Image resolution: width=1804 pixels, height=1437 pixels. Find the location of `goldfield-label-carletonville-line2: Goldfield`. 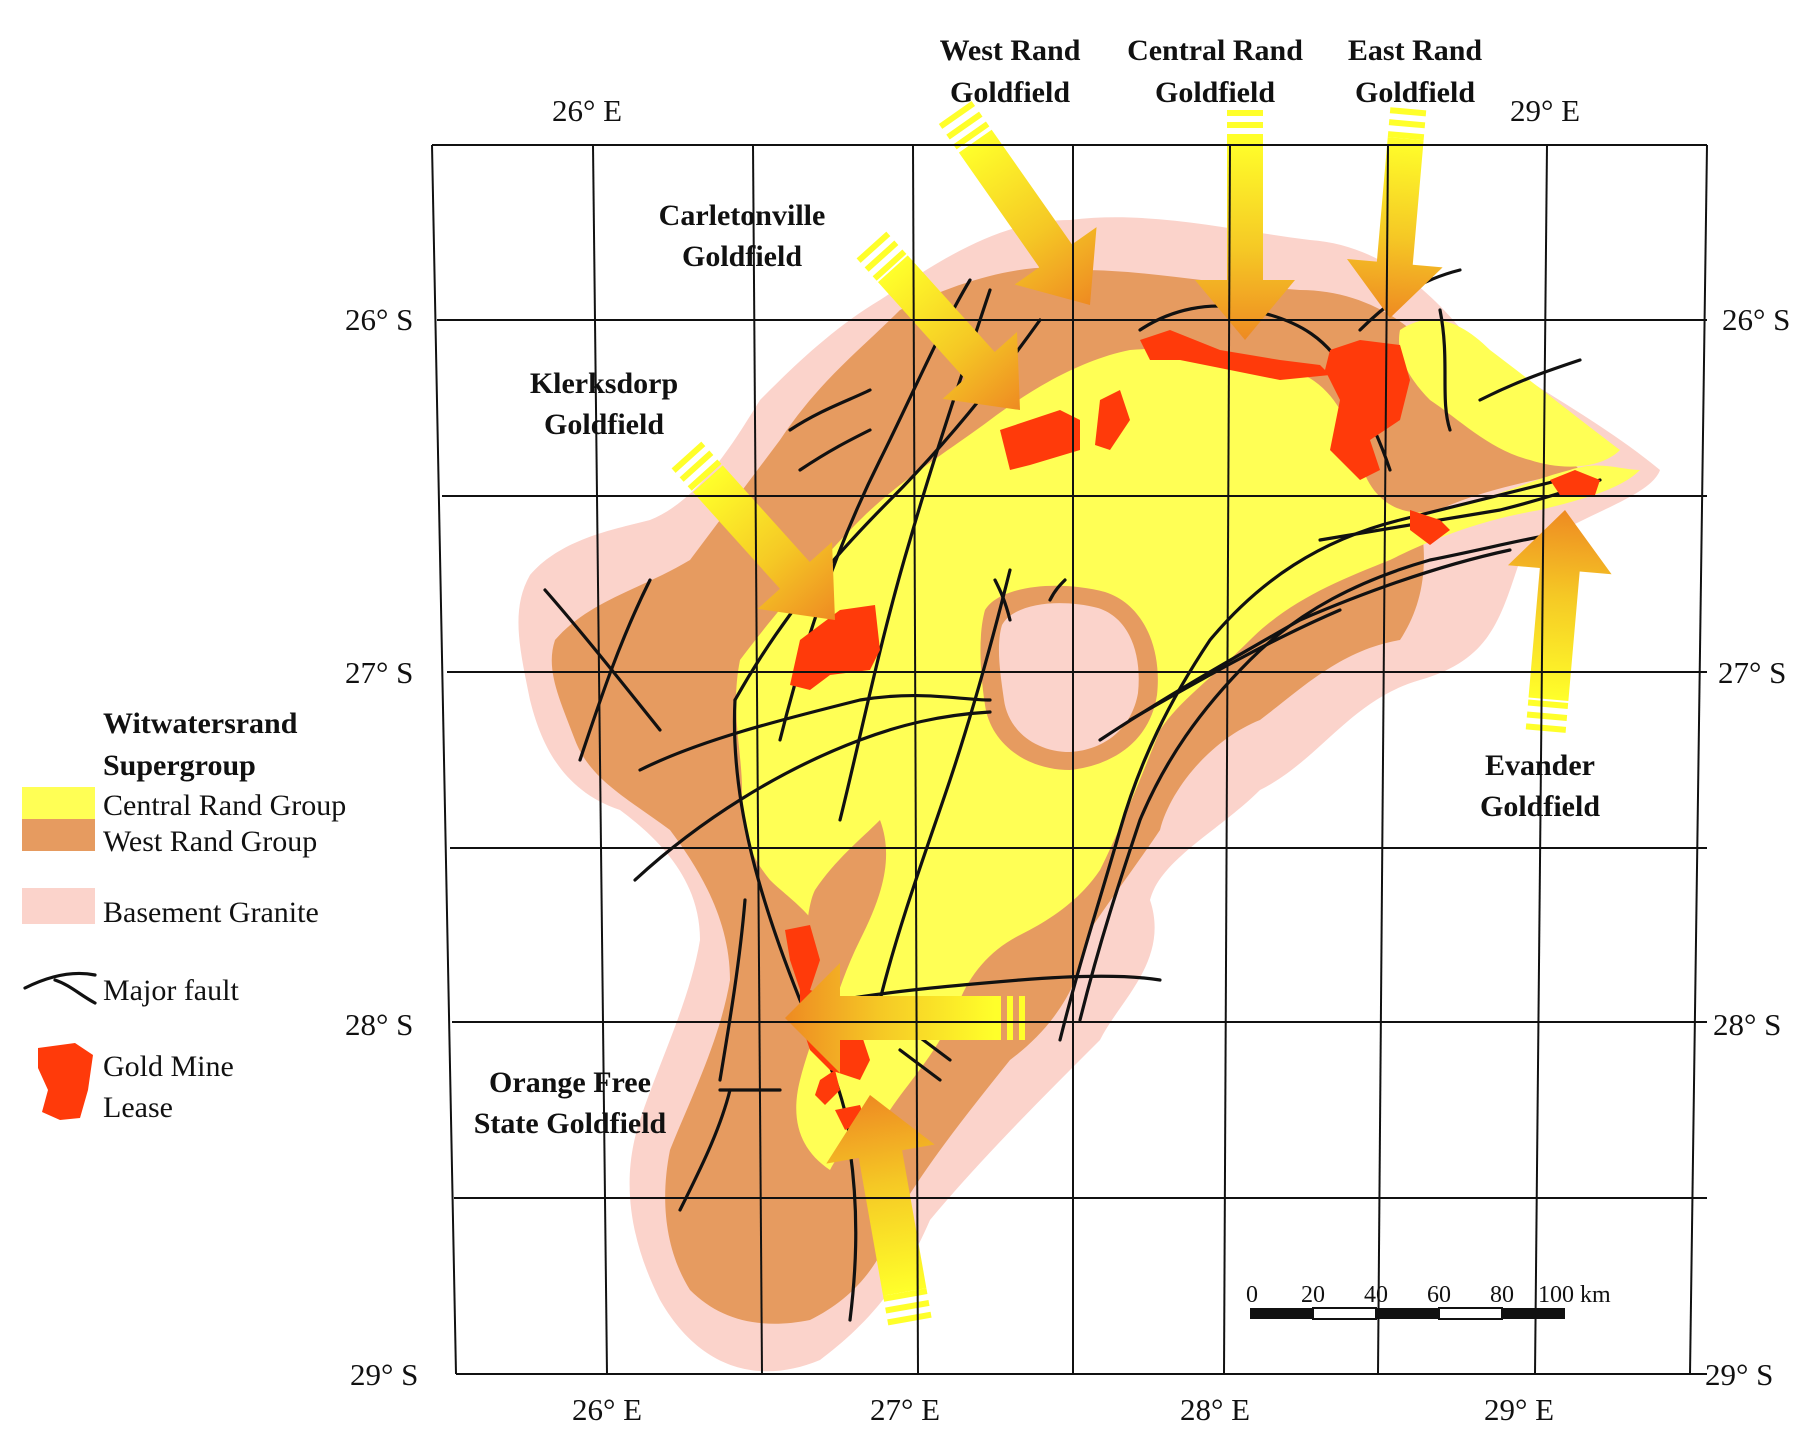

goldfield-label-carletonville-line2: Goldfield is located at coordinates (742, 256).